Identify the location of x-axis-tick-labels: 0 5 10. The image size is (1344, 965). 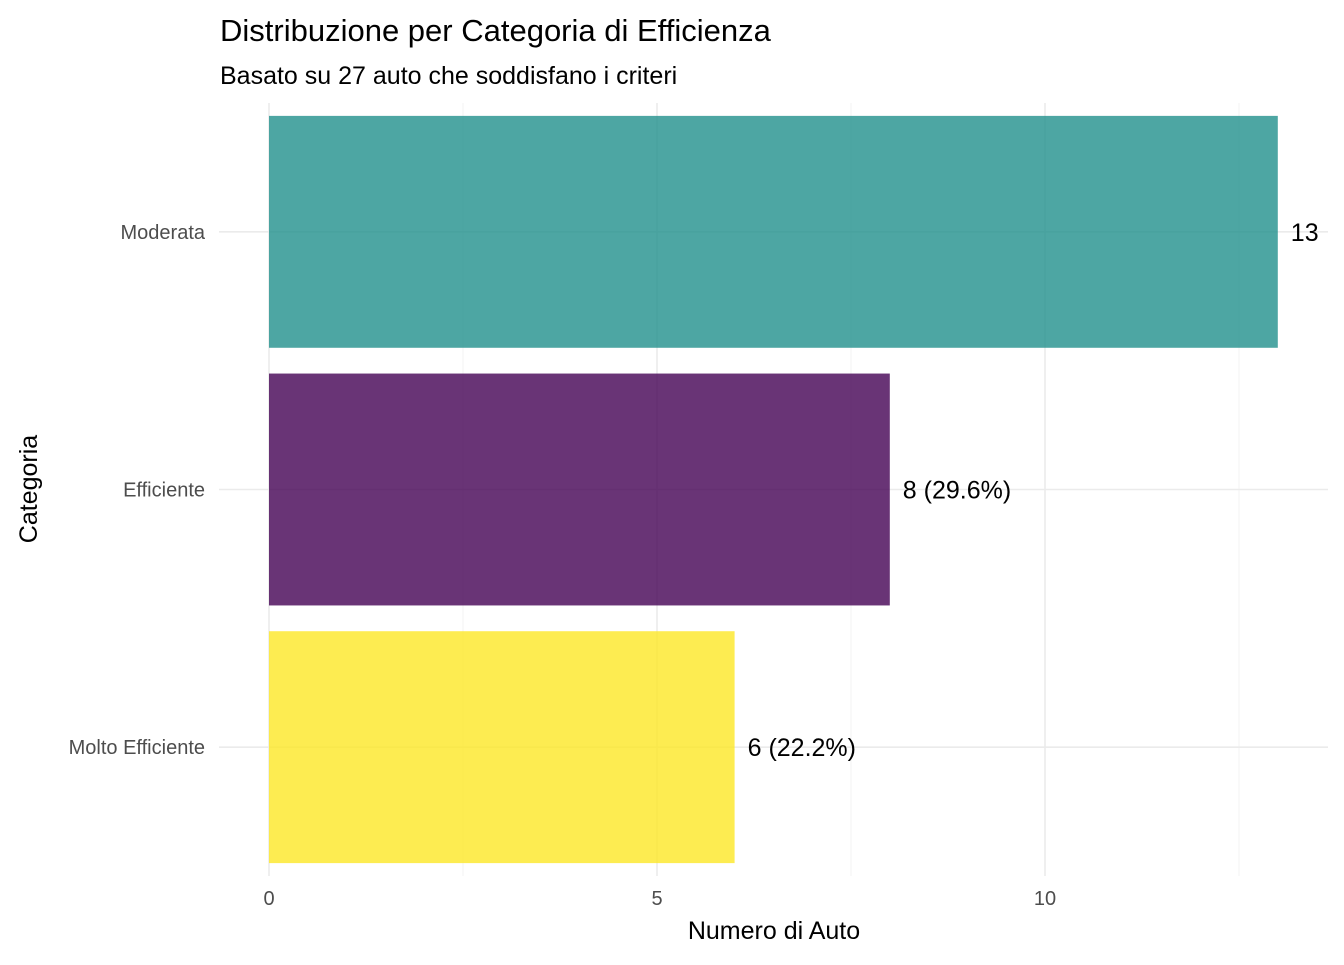
(659, 899).